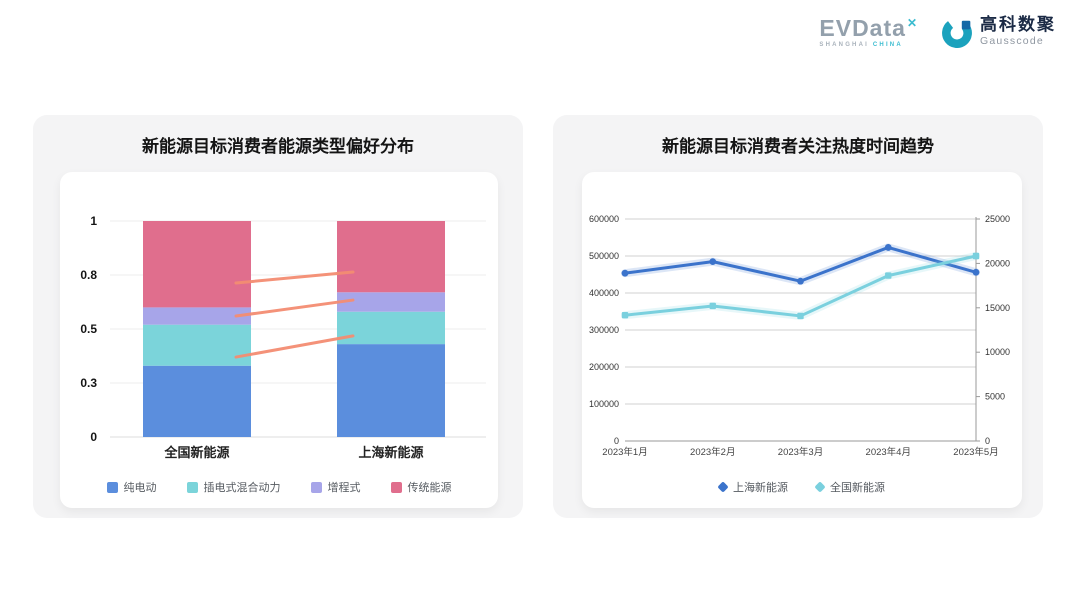  What do you see at coordinates (140, 488) in the screenshot?
I see `legend-label: 纯电动` at bounding box center [140, 488].